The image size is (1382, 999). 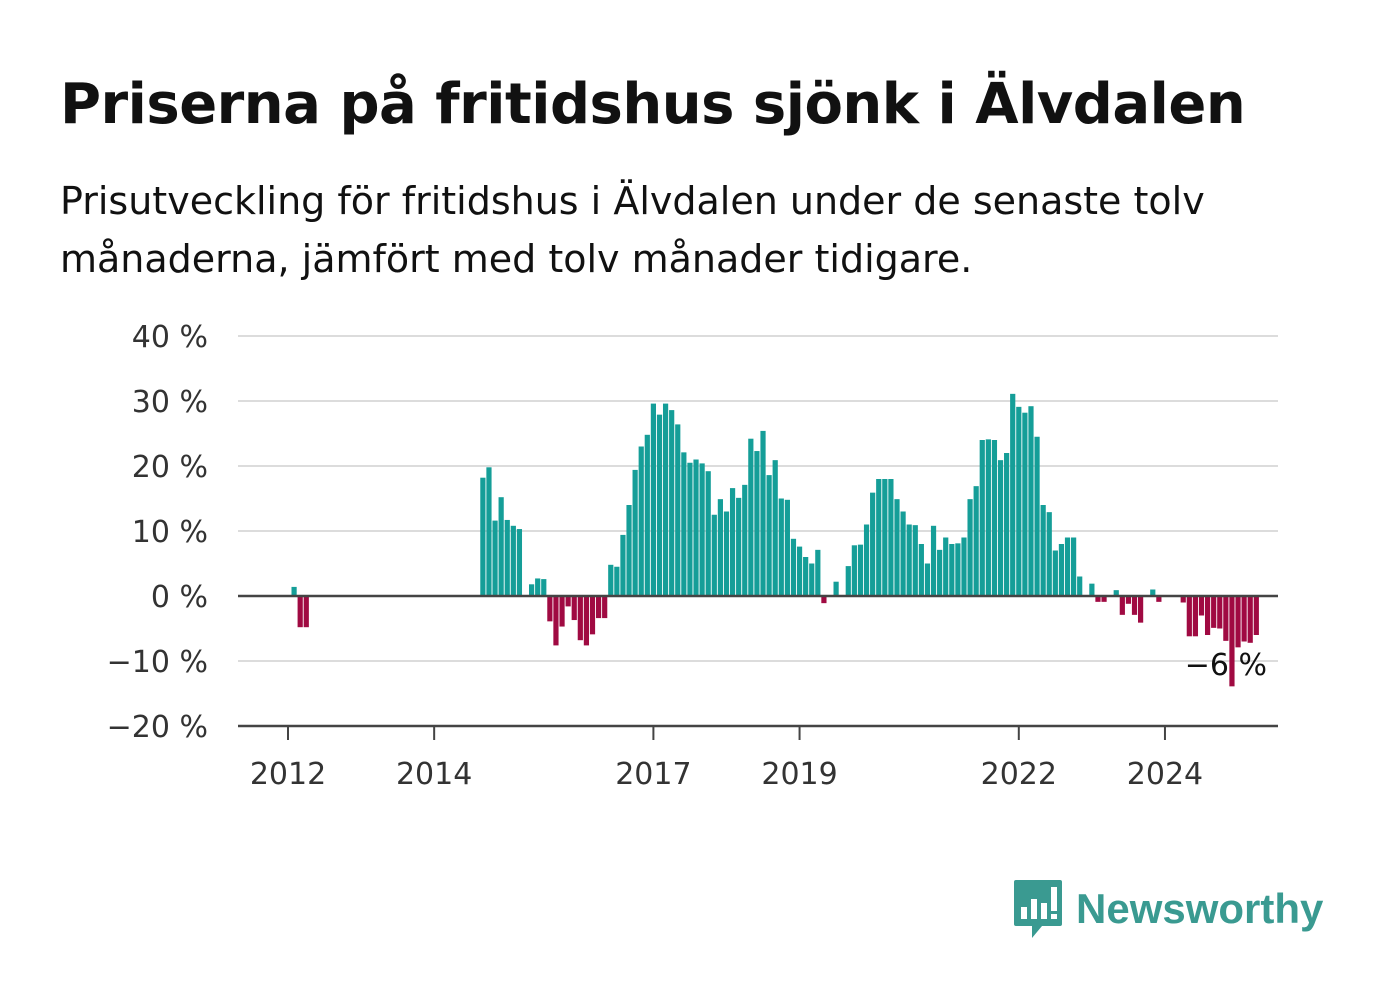 I want to click on x-tick-label: 2017, so click(x=653, y=774).